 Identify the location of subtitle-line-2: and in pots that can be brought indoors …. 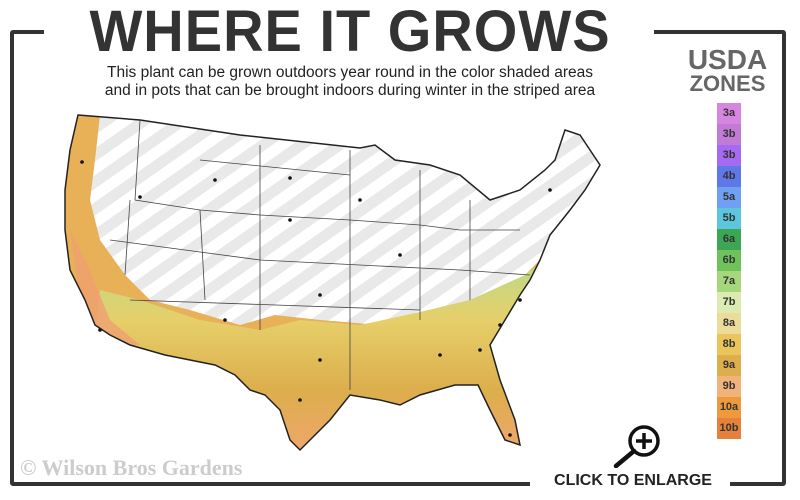
(350, 90).